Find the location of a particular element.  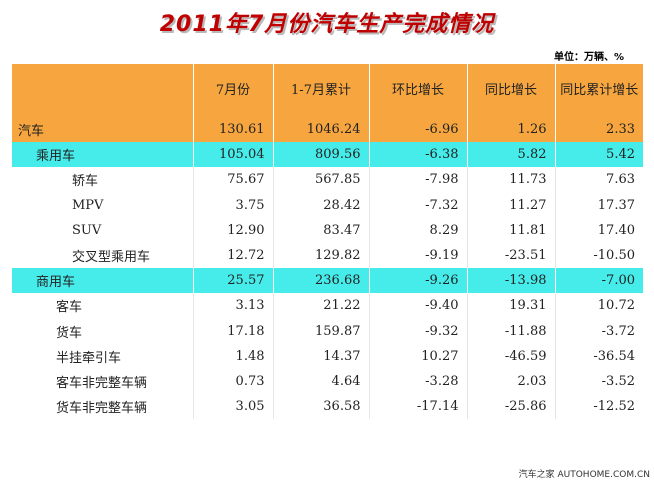

table-cell: 3.05 is located at coordinates (233, 407).